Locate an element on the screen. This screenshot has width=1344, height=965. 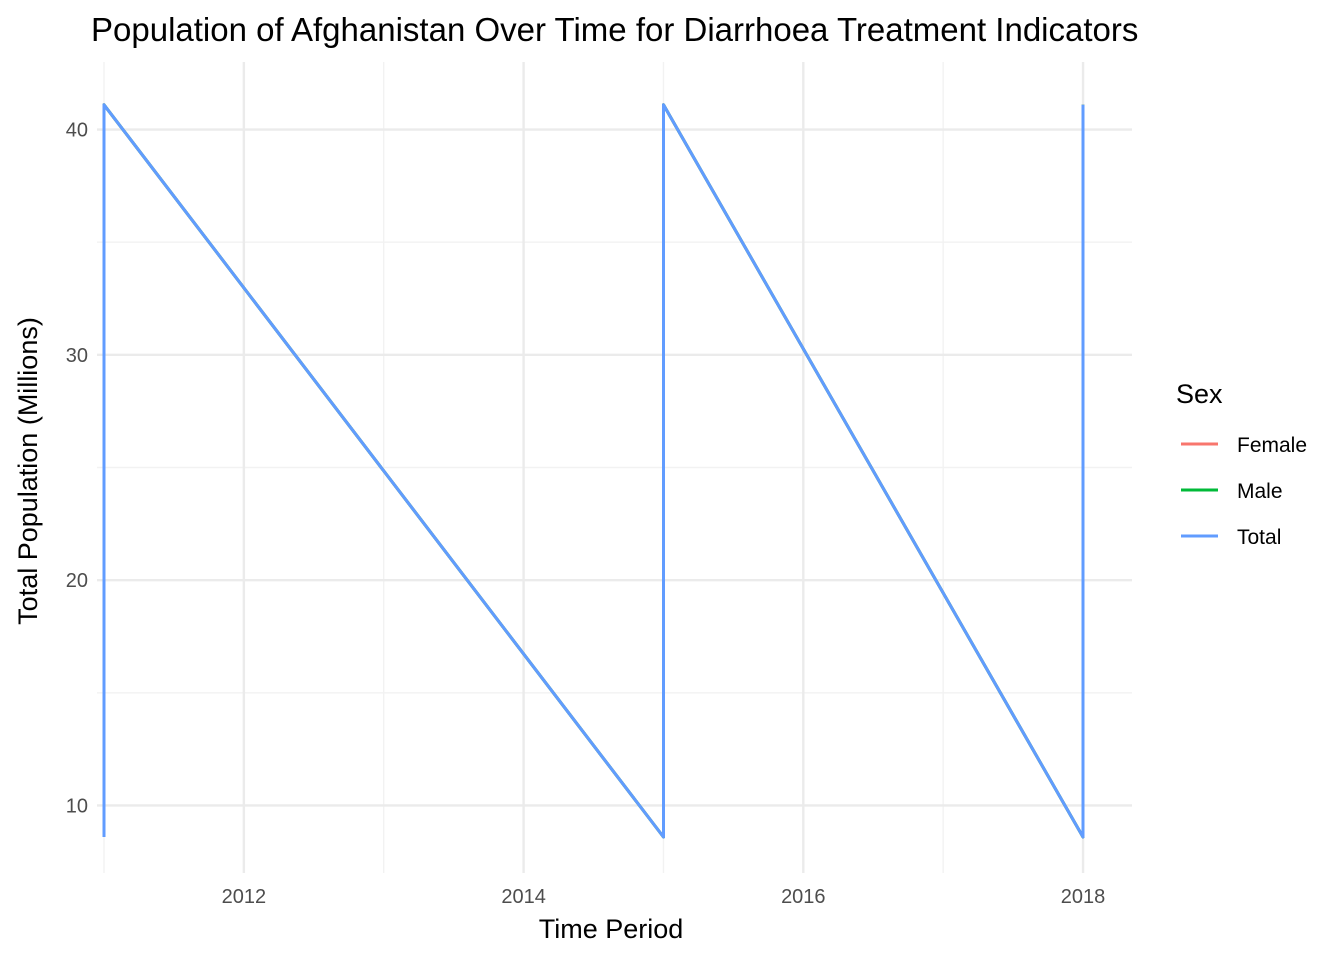
legend-label-male: Male is located at coordinates (1260, 491).